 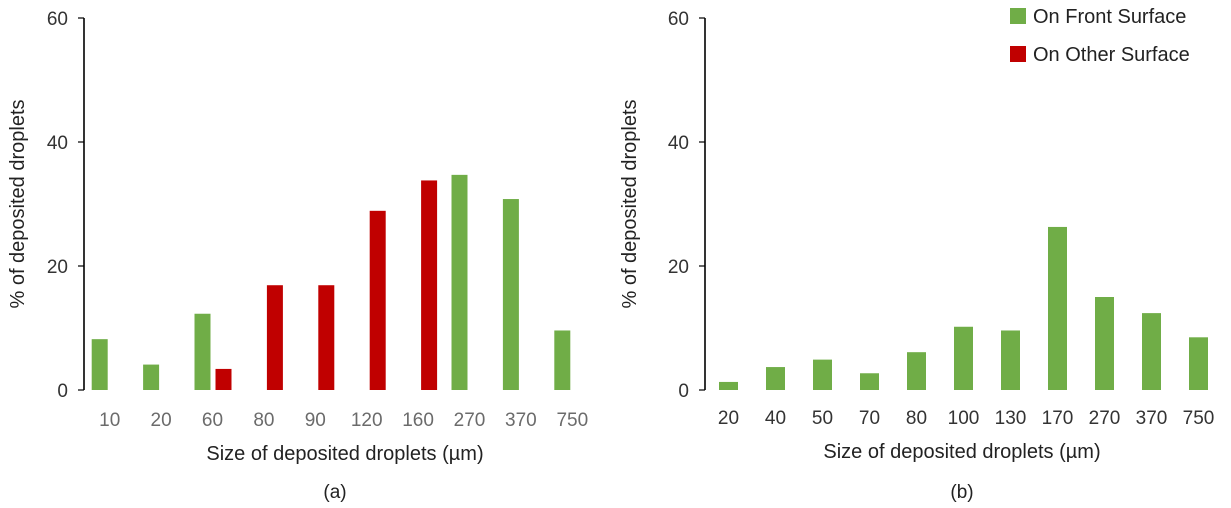 What do you see at coordinates (869, 418) in the screenshot?
I see `x-tick-label: 70` at bounding box center [869, 418].